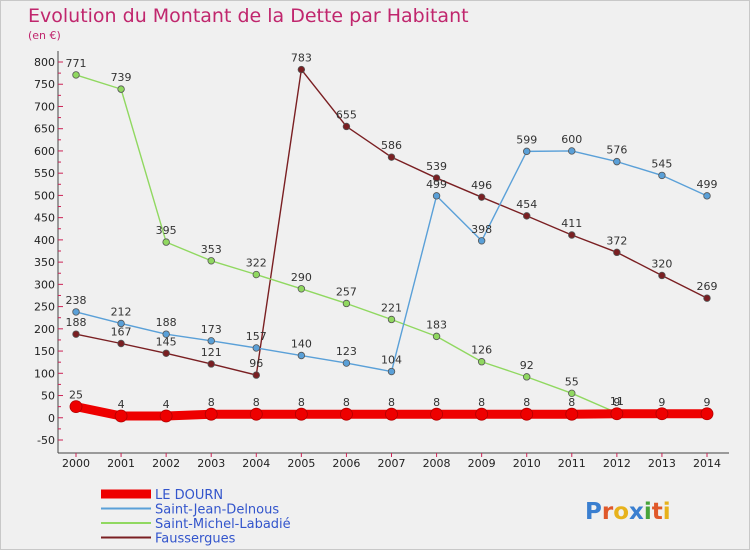 The image size is (750, 550). I want to click on data-label-saint-michel-labadi-: 55, so click(572, 381).